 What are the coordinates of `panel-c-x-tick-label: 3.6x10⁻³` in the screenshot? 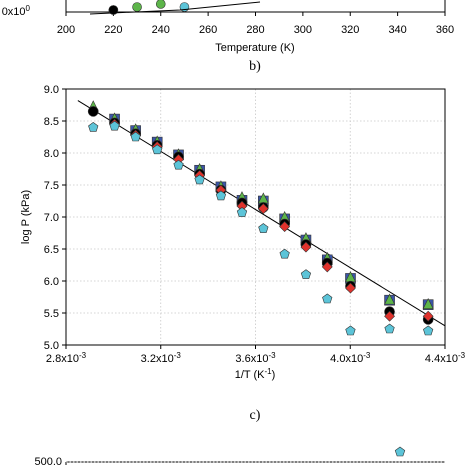 It's located at (255, 358).